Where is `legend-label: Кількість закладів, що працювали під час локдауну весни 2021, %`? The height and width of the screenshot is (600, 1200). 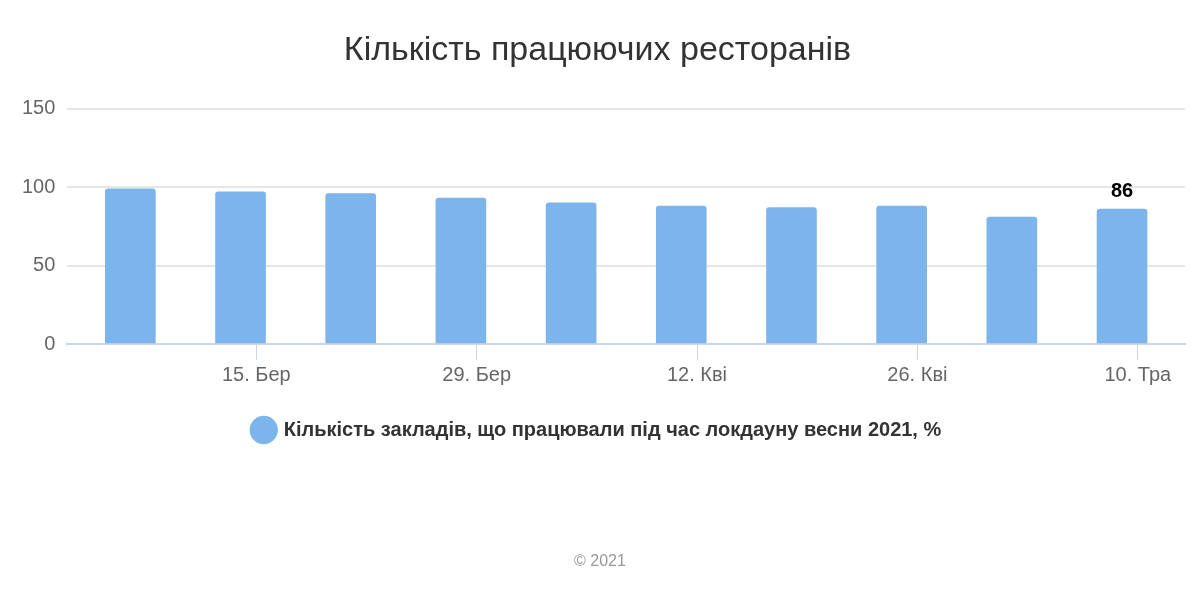
legend-label: Кількість закладів, що працювали під час локдауну весни 2021, % is located at coordinates (612, 428).